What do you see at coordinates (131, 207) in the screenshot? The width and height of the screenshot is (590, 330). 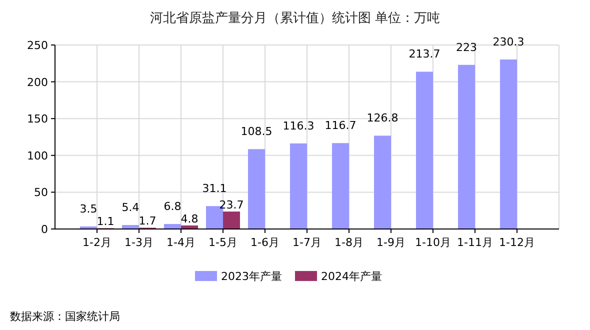 I see `label: 5.4` at bounding box center [131, 207].